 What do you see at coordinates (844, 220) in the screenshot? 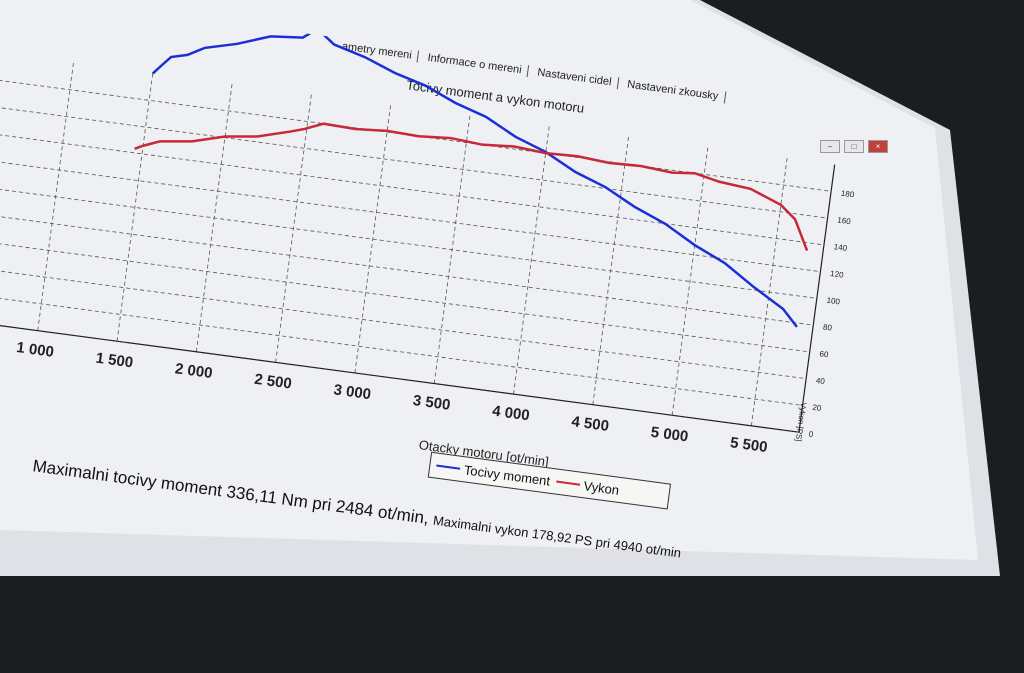
I see `y-tick-label: 160` at bounding box center [844, 220].